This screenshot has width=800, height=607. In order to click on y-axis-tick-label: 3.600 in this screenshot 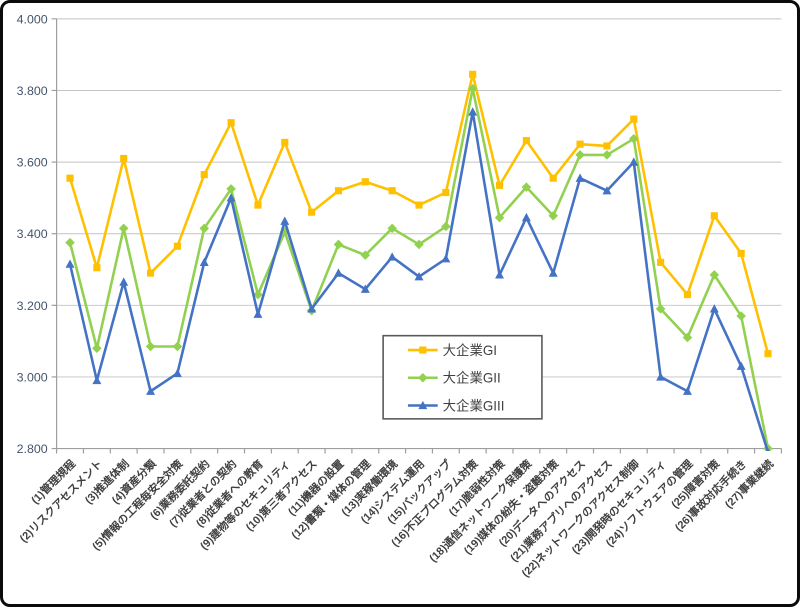, I will do `click(32, 163)`.